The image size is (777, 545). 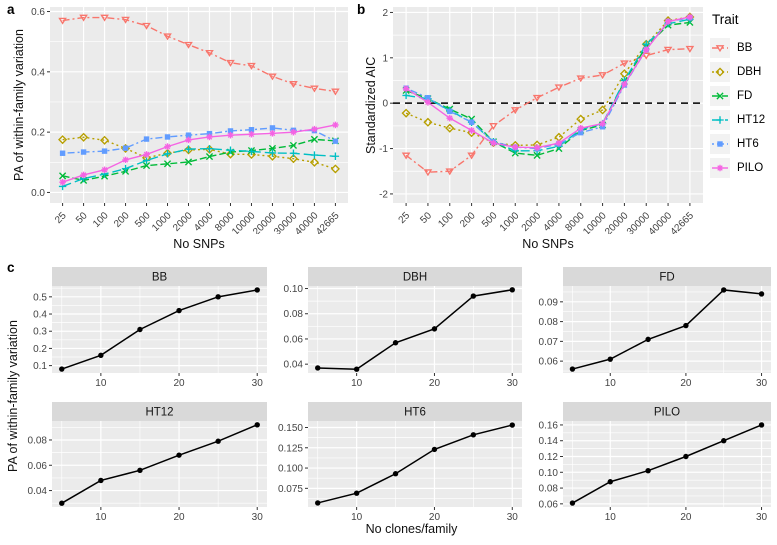 I want to click on legend: Trait BB DBH FD HT12 HT6 PILO, so click(x=740, y=129).